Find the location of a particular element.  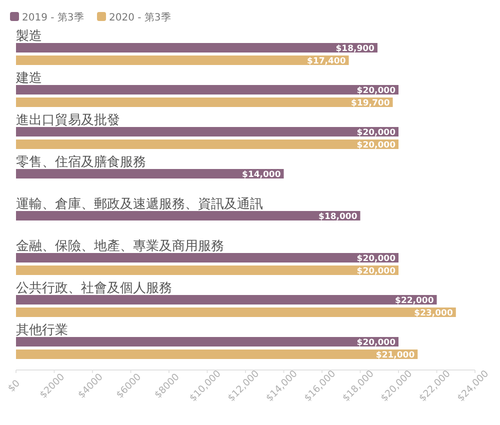

data-label: $14,000 is located at coordinates (261, 175).